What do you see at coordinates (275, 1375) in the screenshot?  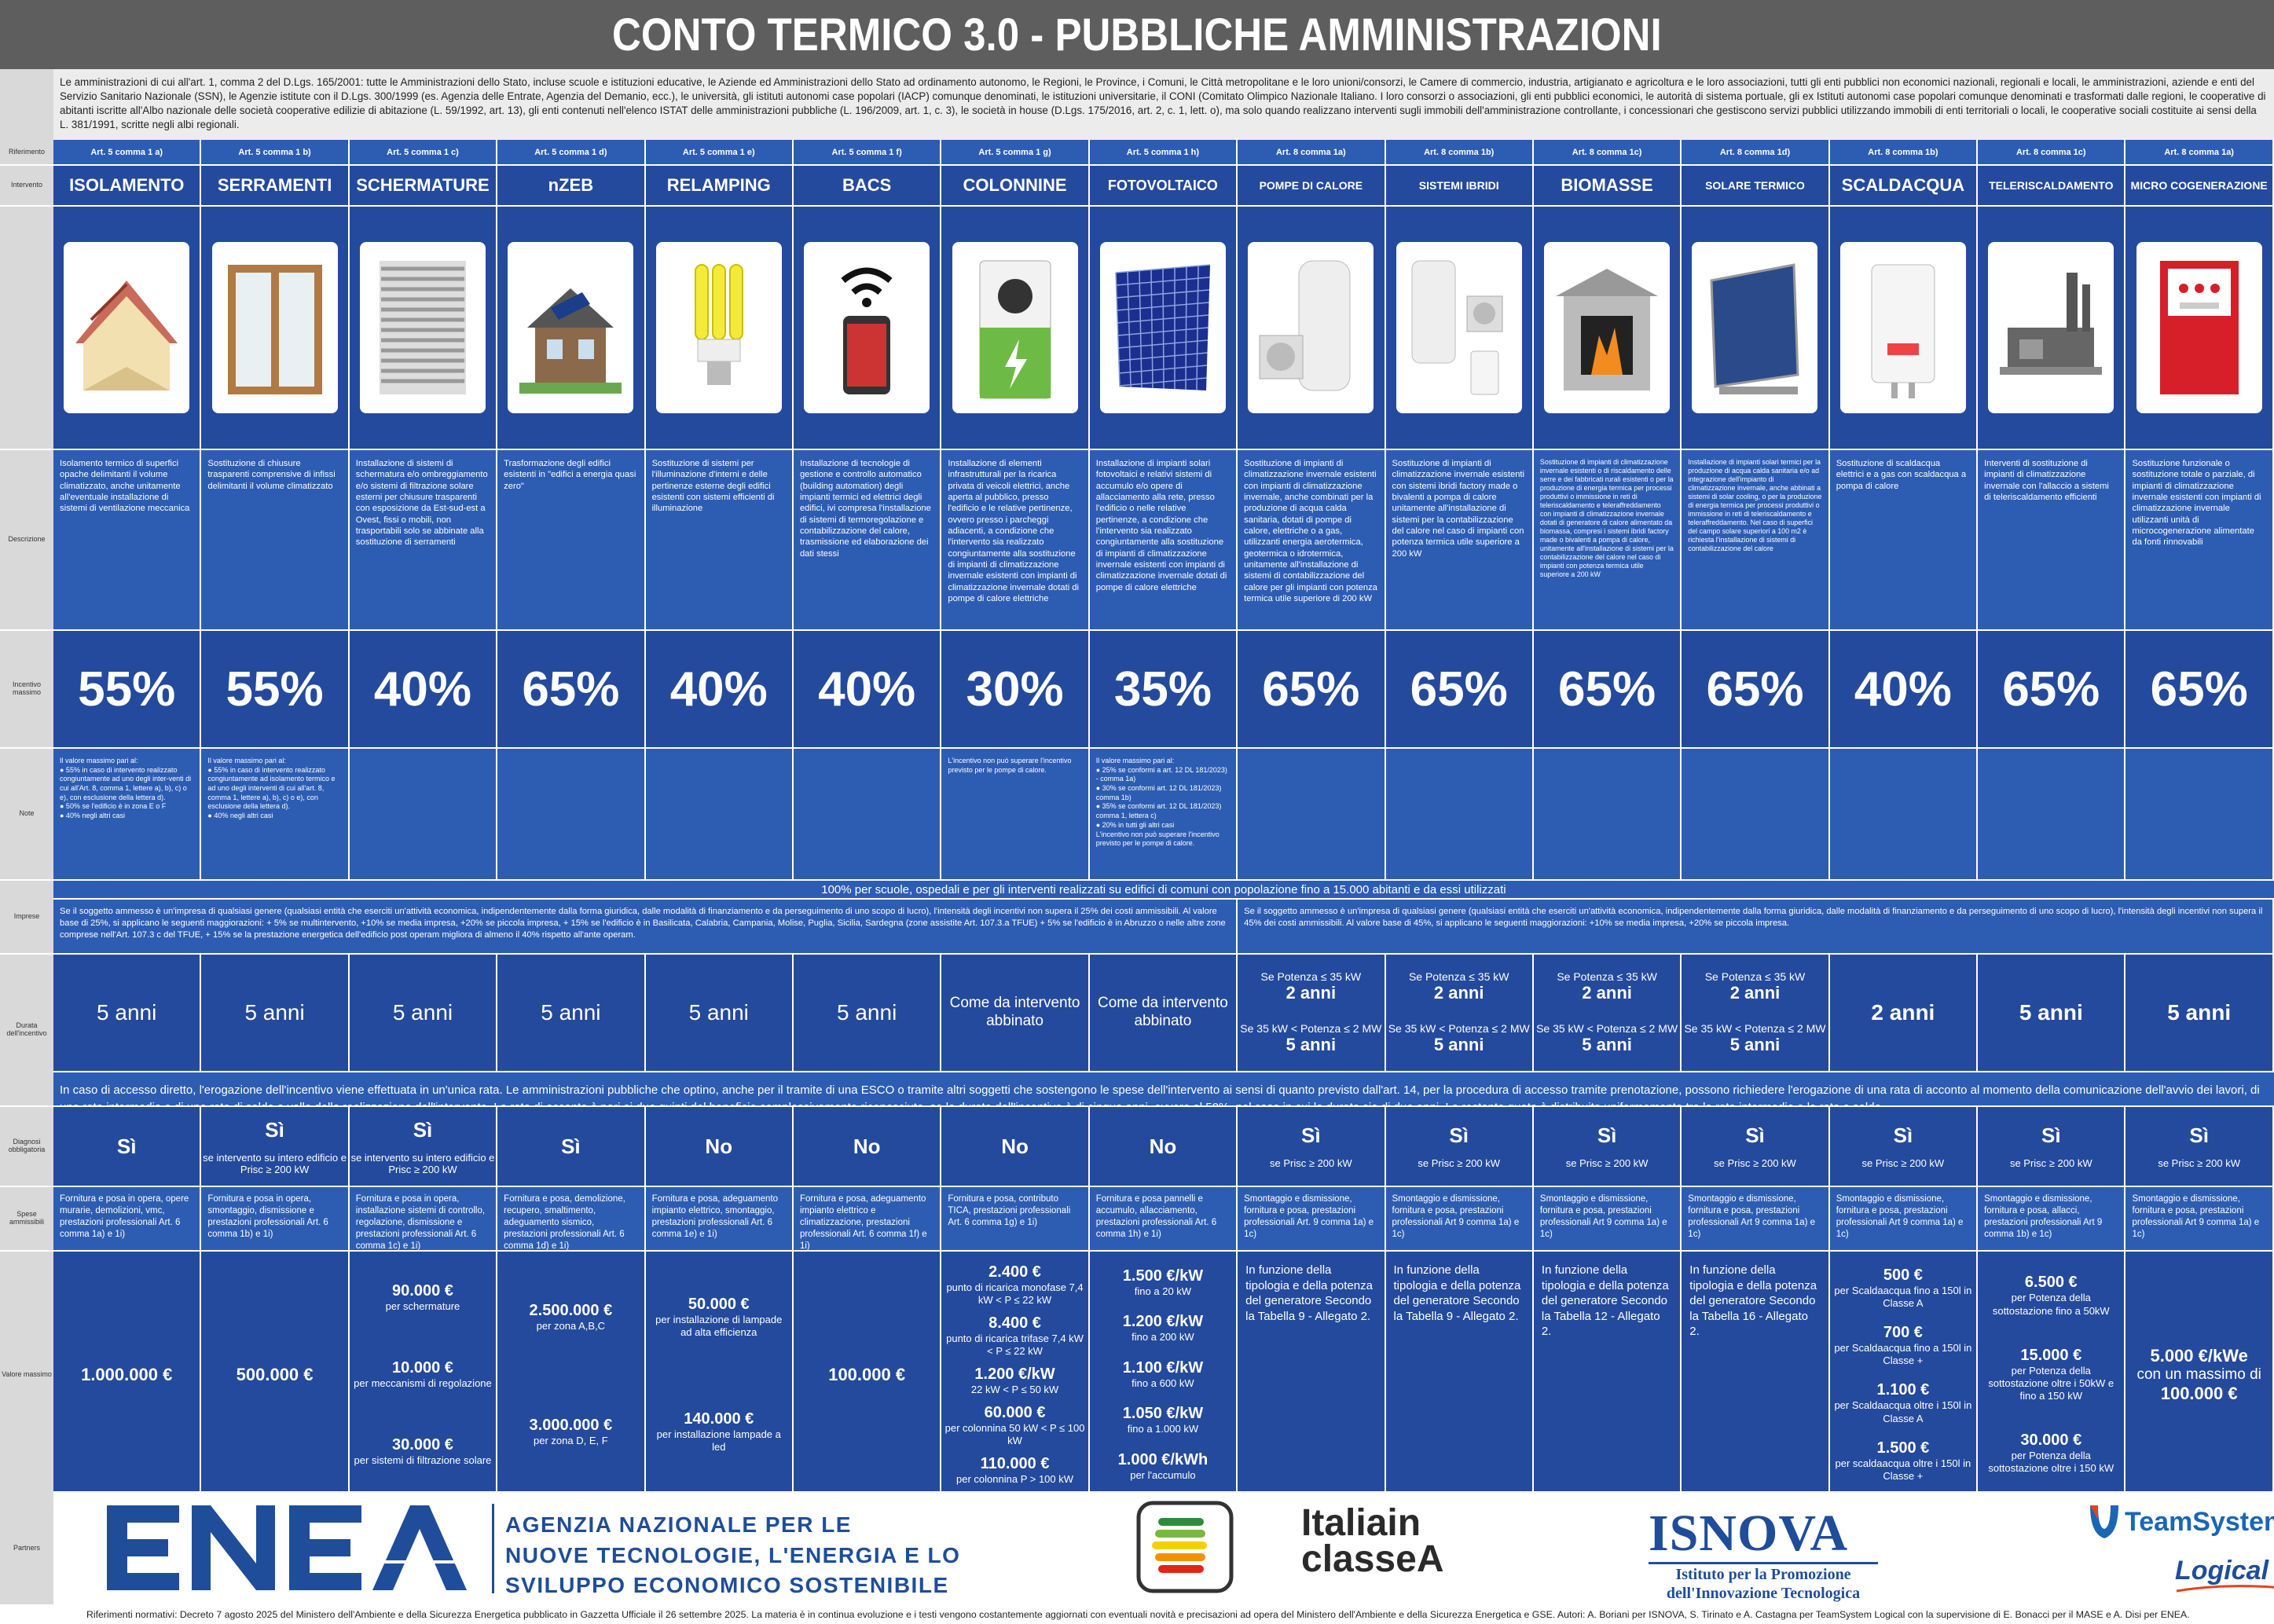 I see `max-value: 500.000 €` at bounding box center [275, 1375].